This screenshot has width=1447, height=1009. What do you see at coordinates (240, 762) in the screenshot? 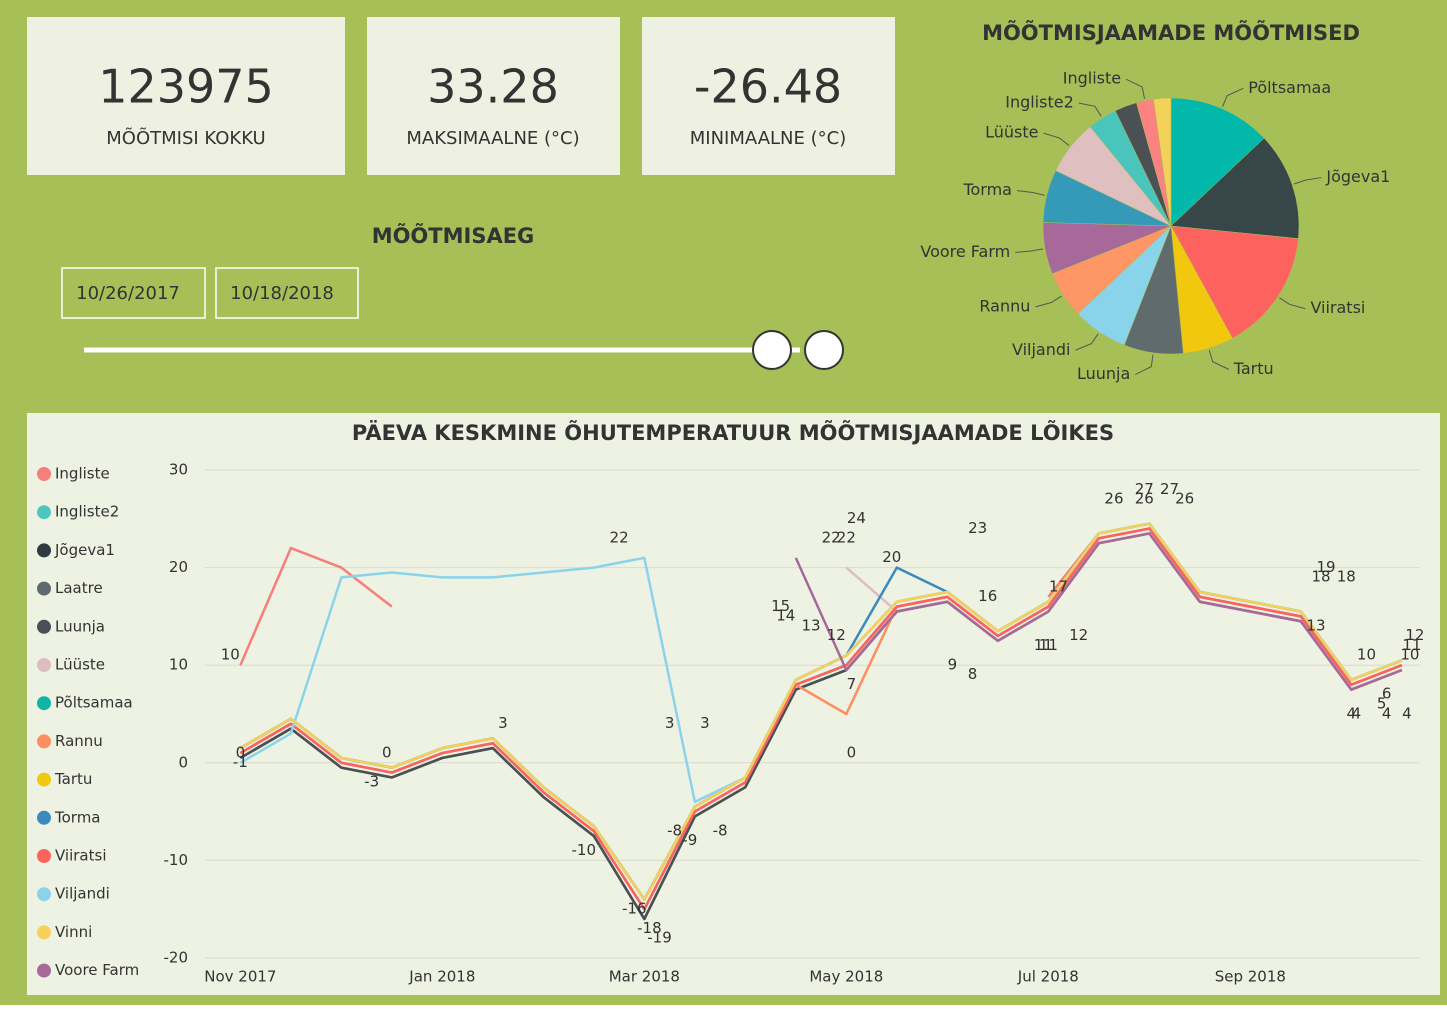
I see `data-label: -1` at bounding box center [240, 762].